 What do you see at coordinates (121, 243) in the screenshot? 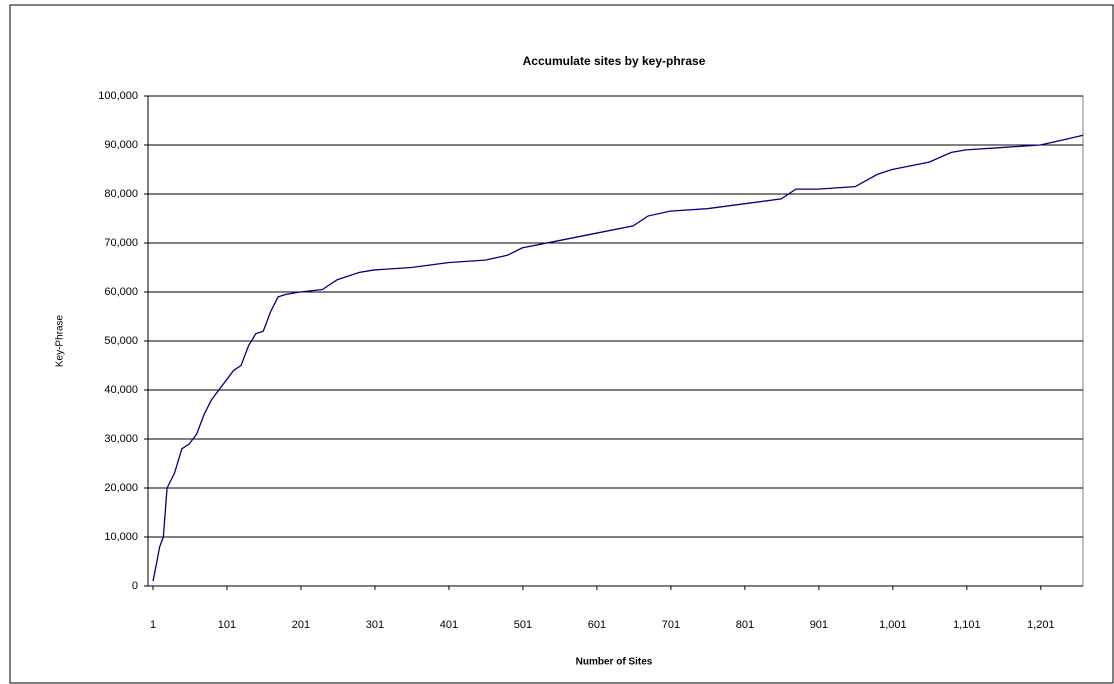
I see `y-tick-label: 70,000` at bounding box center [121, 243].